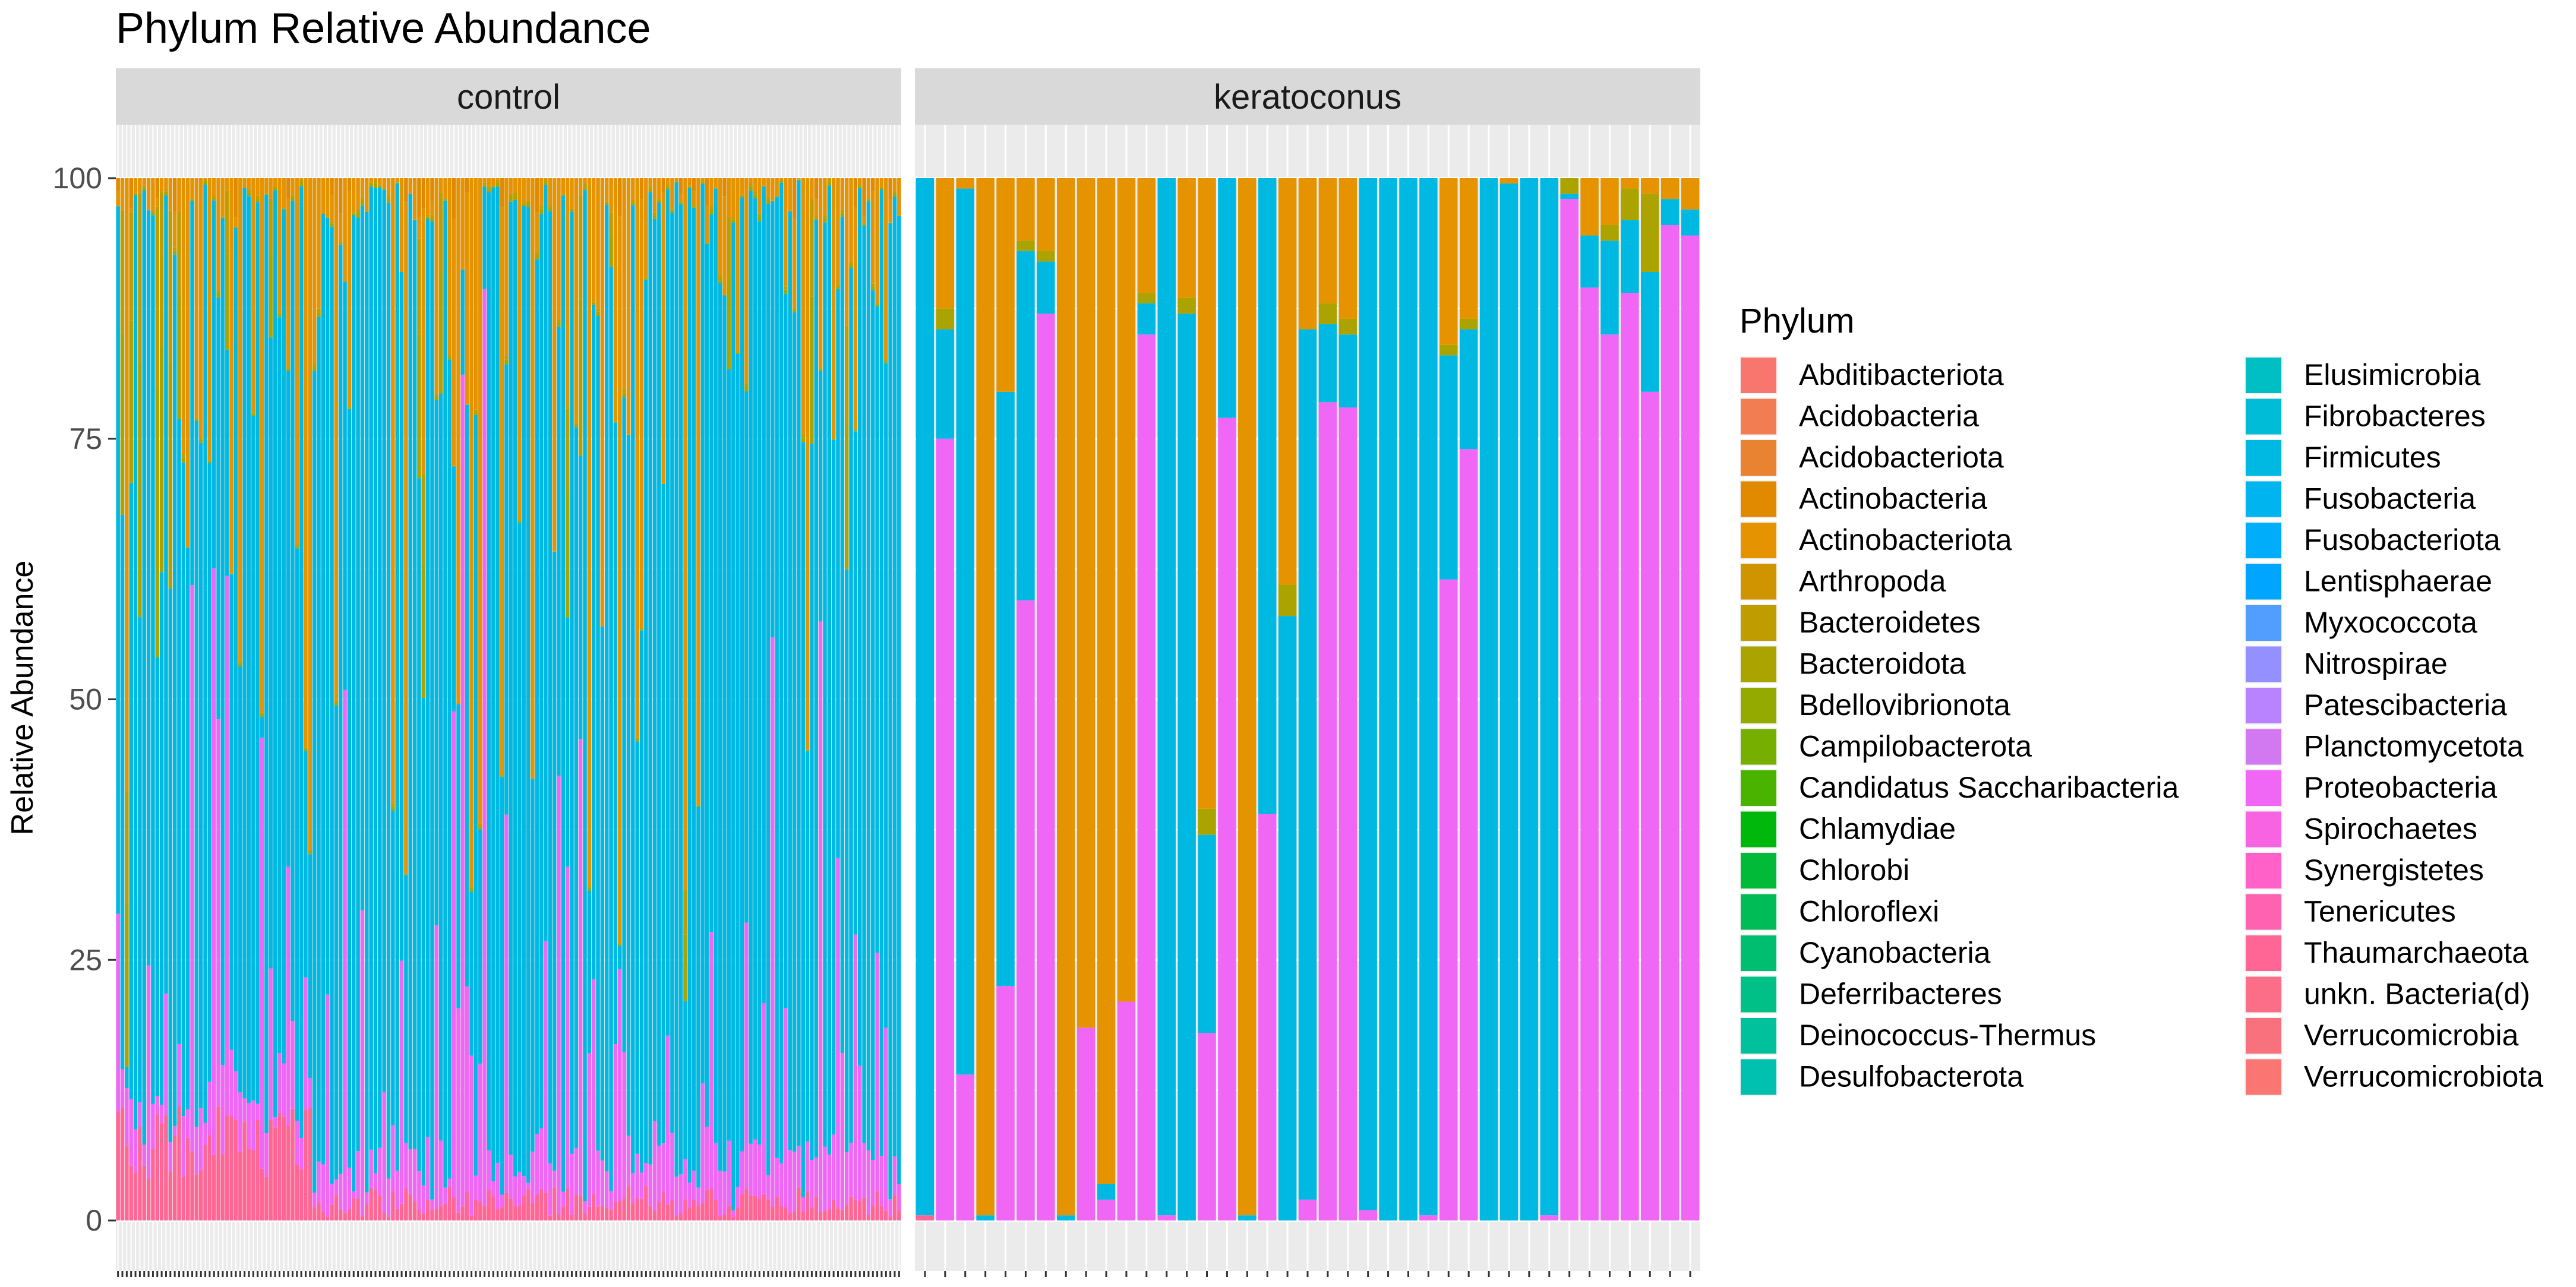 Image resolution: width=2576 pixels, height=1287 pixels. What do you see at coordinates (1901, 374) in the screenshot?
I see `legend-label: Abditibacteriota` at bounding box center [1901, 374].